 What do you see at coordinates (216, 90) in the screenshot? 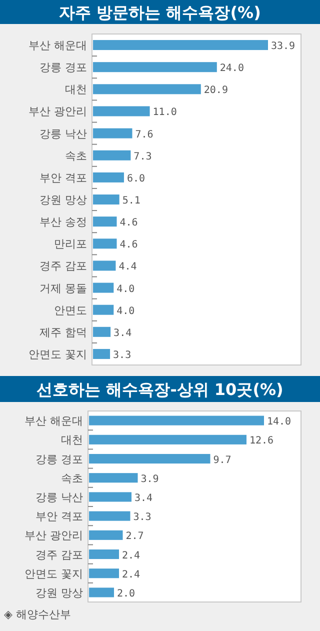
I see `data-label: 20.9` at bounding box center [216, 90].